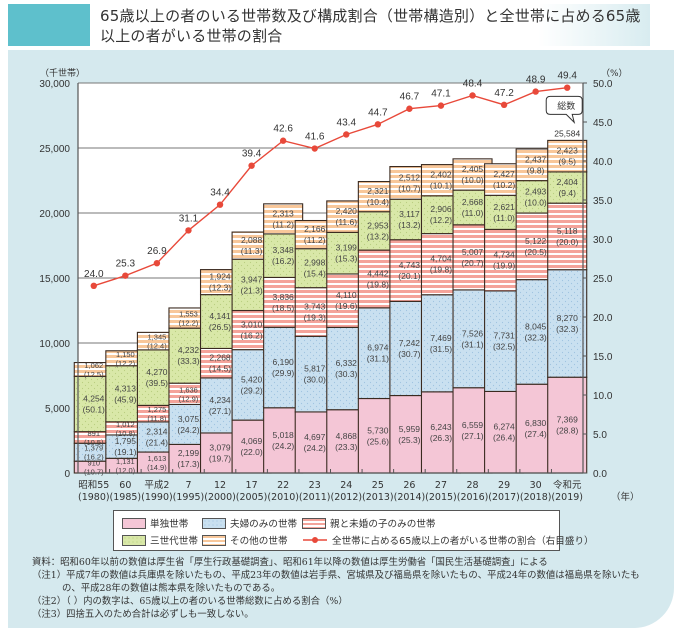 This screenshot has width=682, height=630. What do you see at coordinates (603, 201) in the screenshot?
I see `y2-tick-label: 35.0` at bounding box center [603, 201].